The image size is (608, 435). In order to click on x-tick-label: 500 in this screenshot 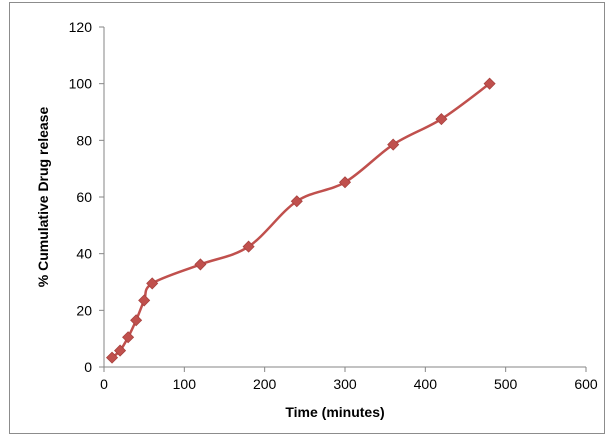, I will do `click(506, 384)`.